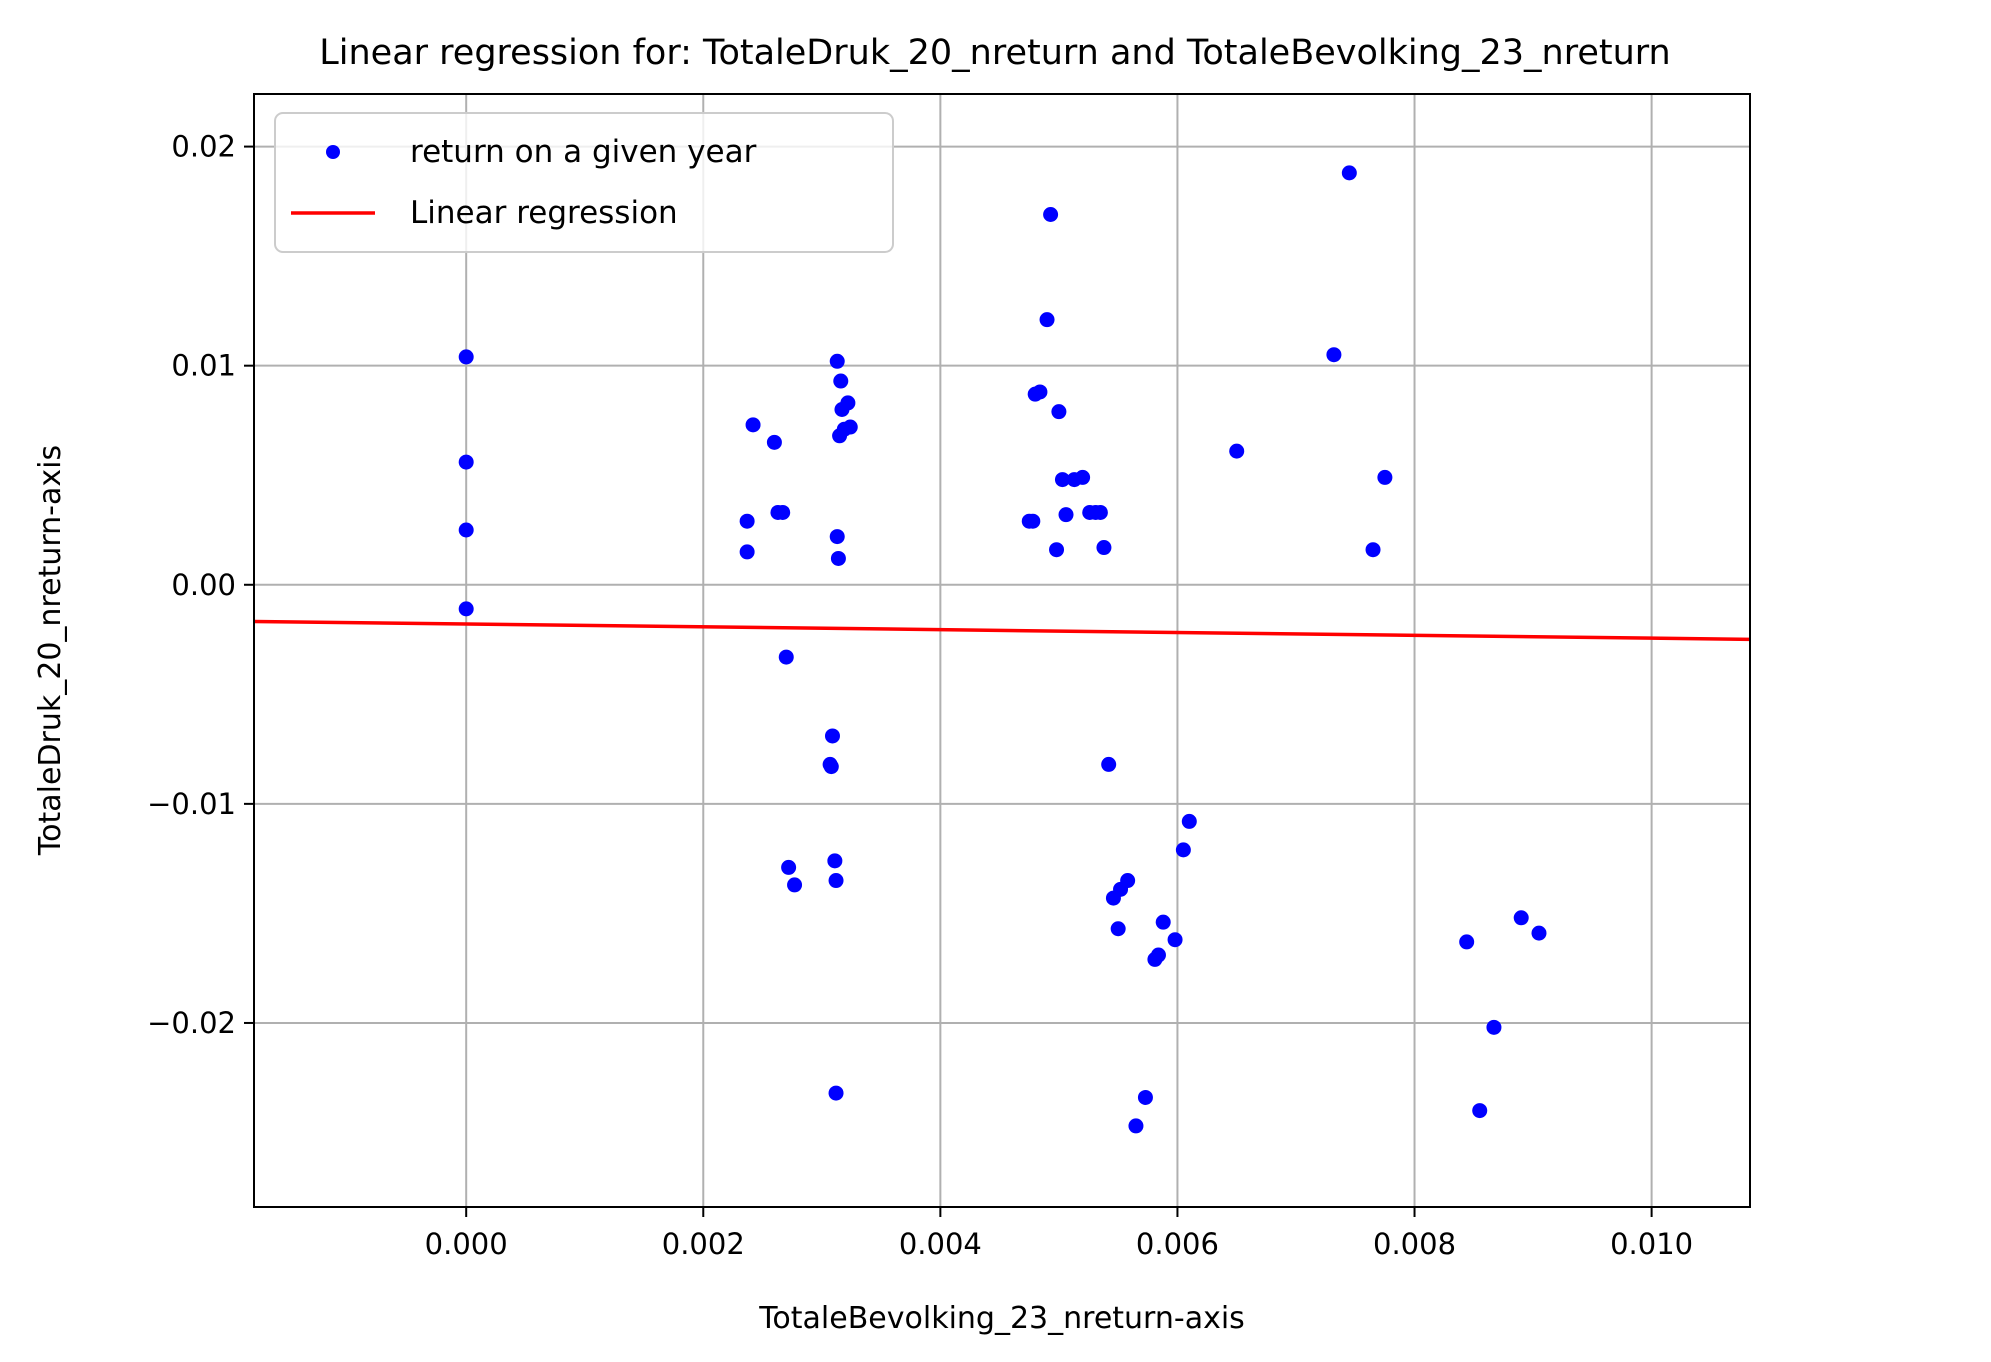  I want to click on x-axis-ticks: 0.000 0.002 0.004 0.006 0.008 0.010, so click(1059, 1234).